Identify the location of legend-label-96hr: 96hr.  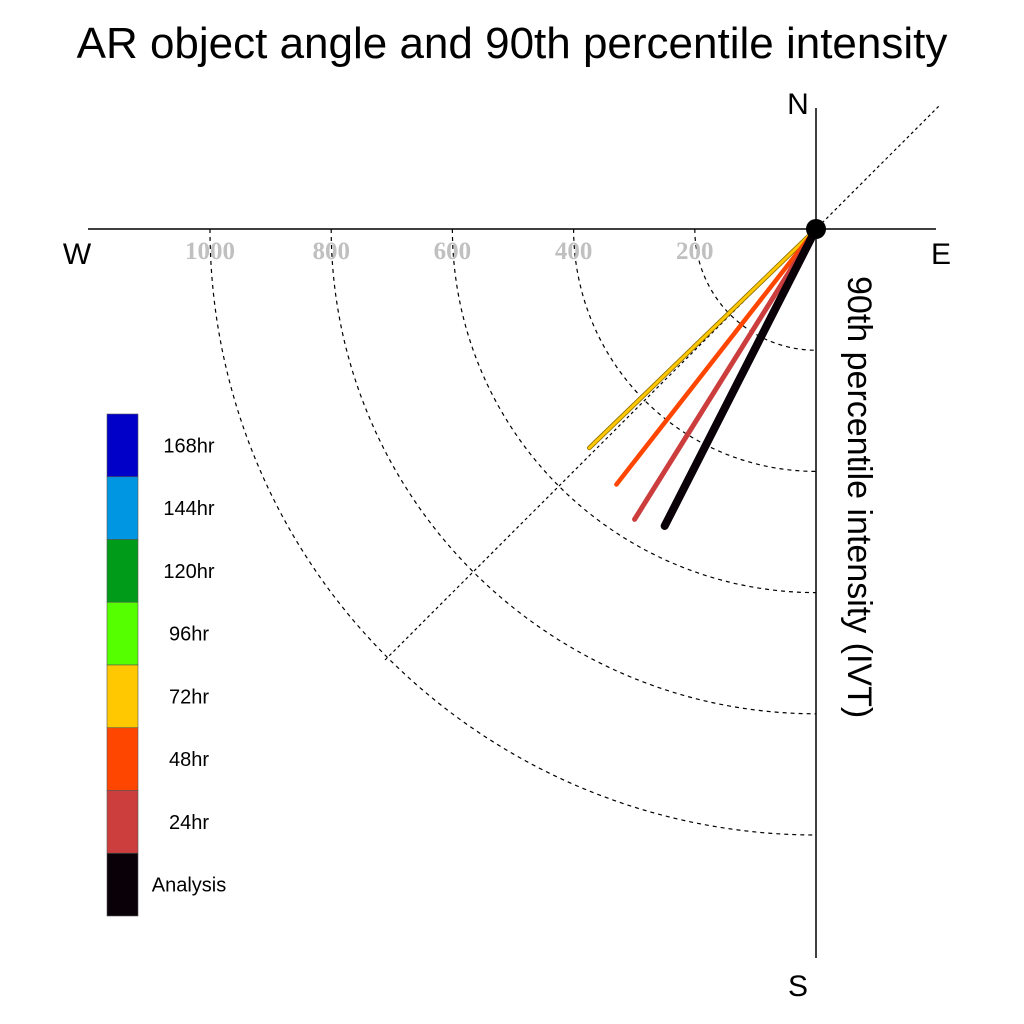
(189, 635).